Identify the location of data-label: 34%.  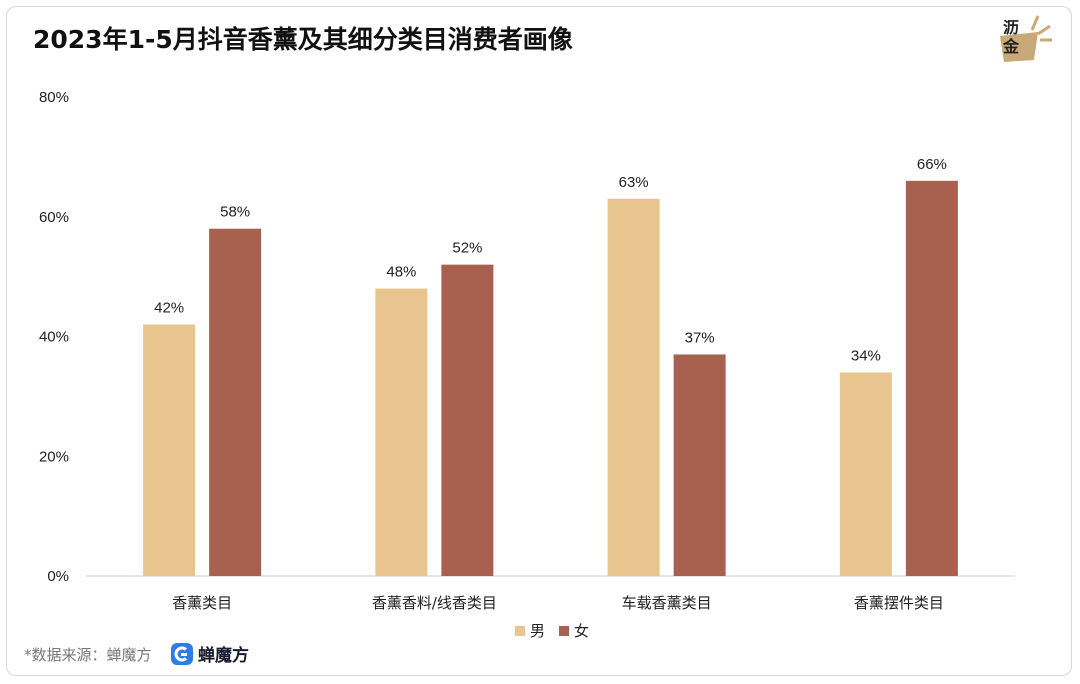
(866, 355).